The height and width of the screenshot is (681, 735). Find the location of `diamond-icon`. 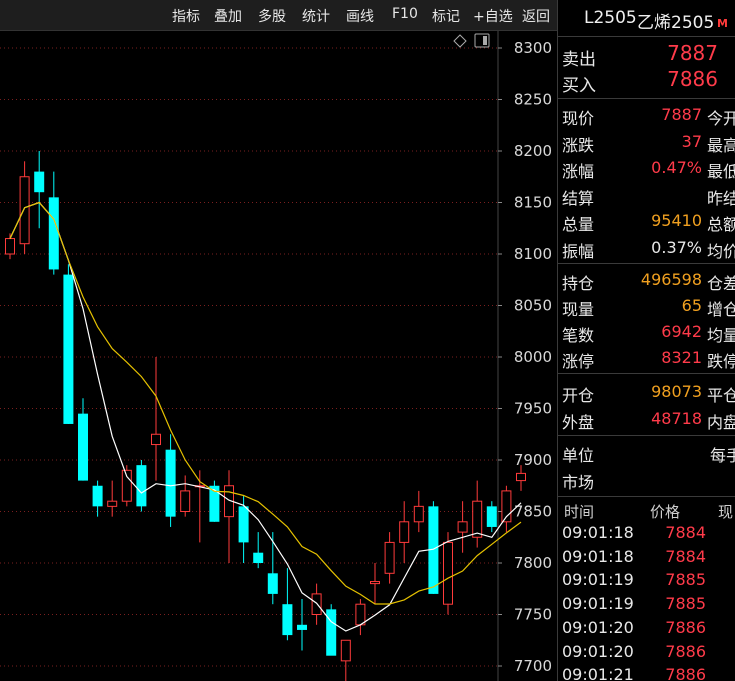

diamond-icon is located at coordinates (460, 41).